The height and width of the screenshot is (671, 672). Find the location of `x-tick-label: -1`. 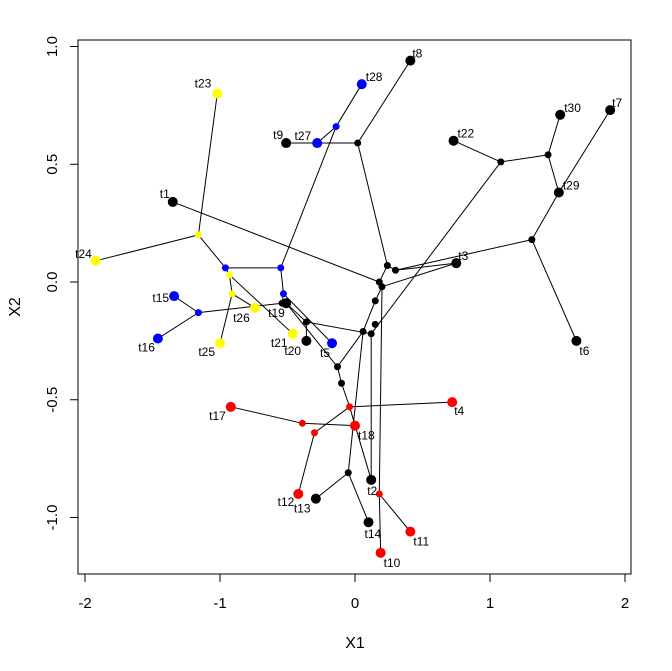

x-tick-label: -1 is located at coordinates (219, 603).